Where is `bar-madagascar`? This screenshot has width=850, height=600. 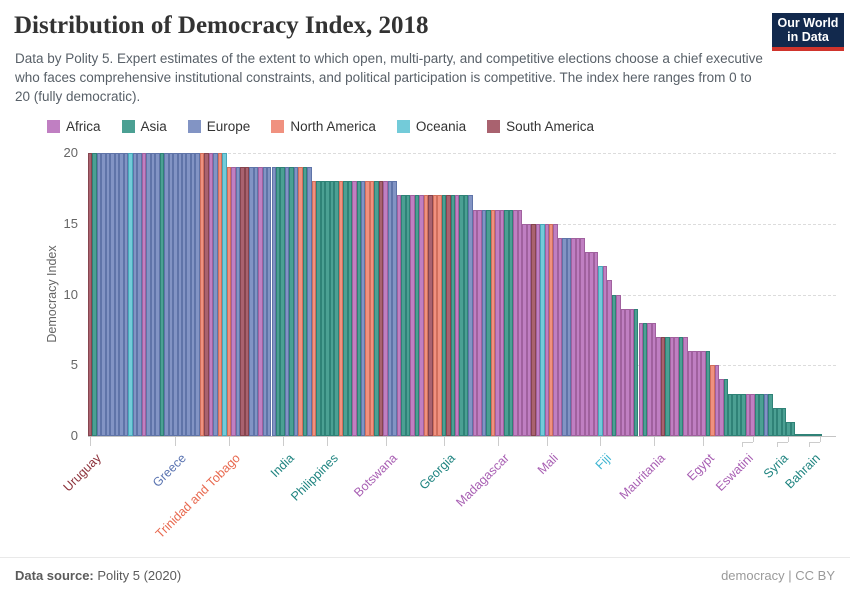 bar-madagascar is located at coordinates (497, 322).